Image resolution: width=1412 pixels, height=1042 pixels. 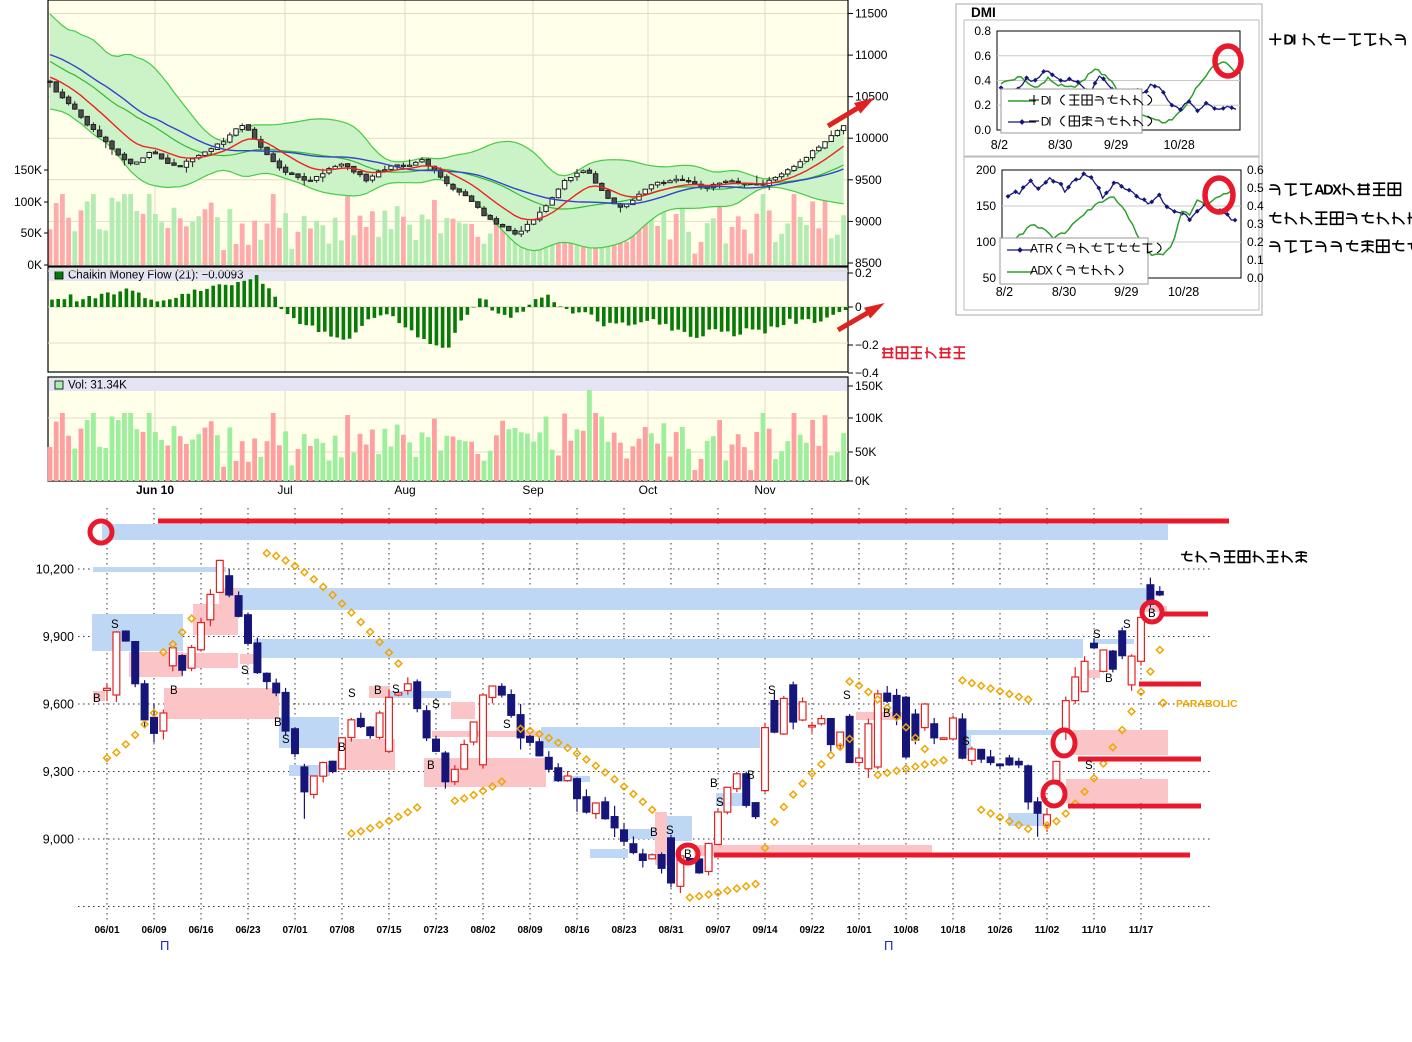 What do you see at coordinates (247, 930) in the screenshot?
I see `svg-text: 06/23` at bounding box center [247, 930].